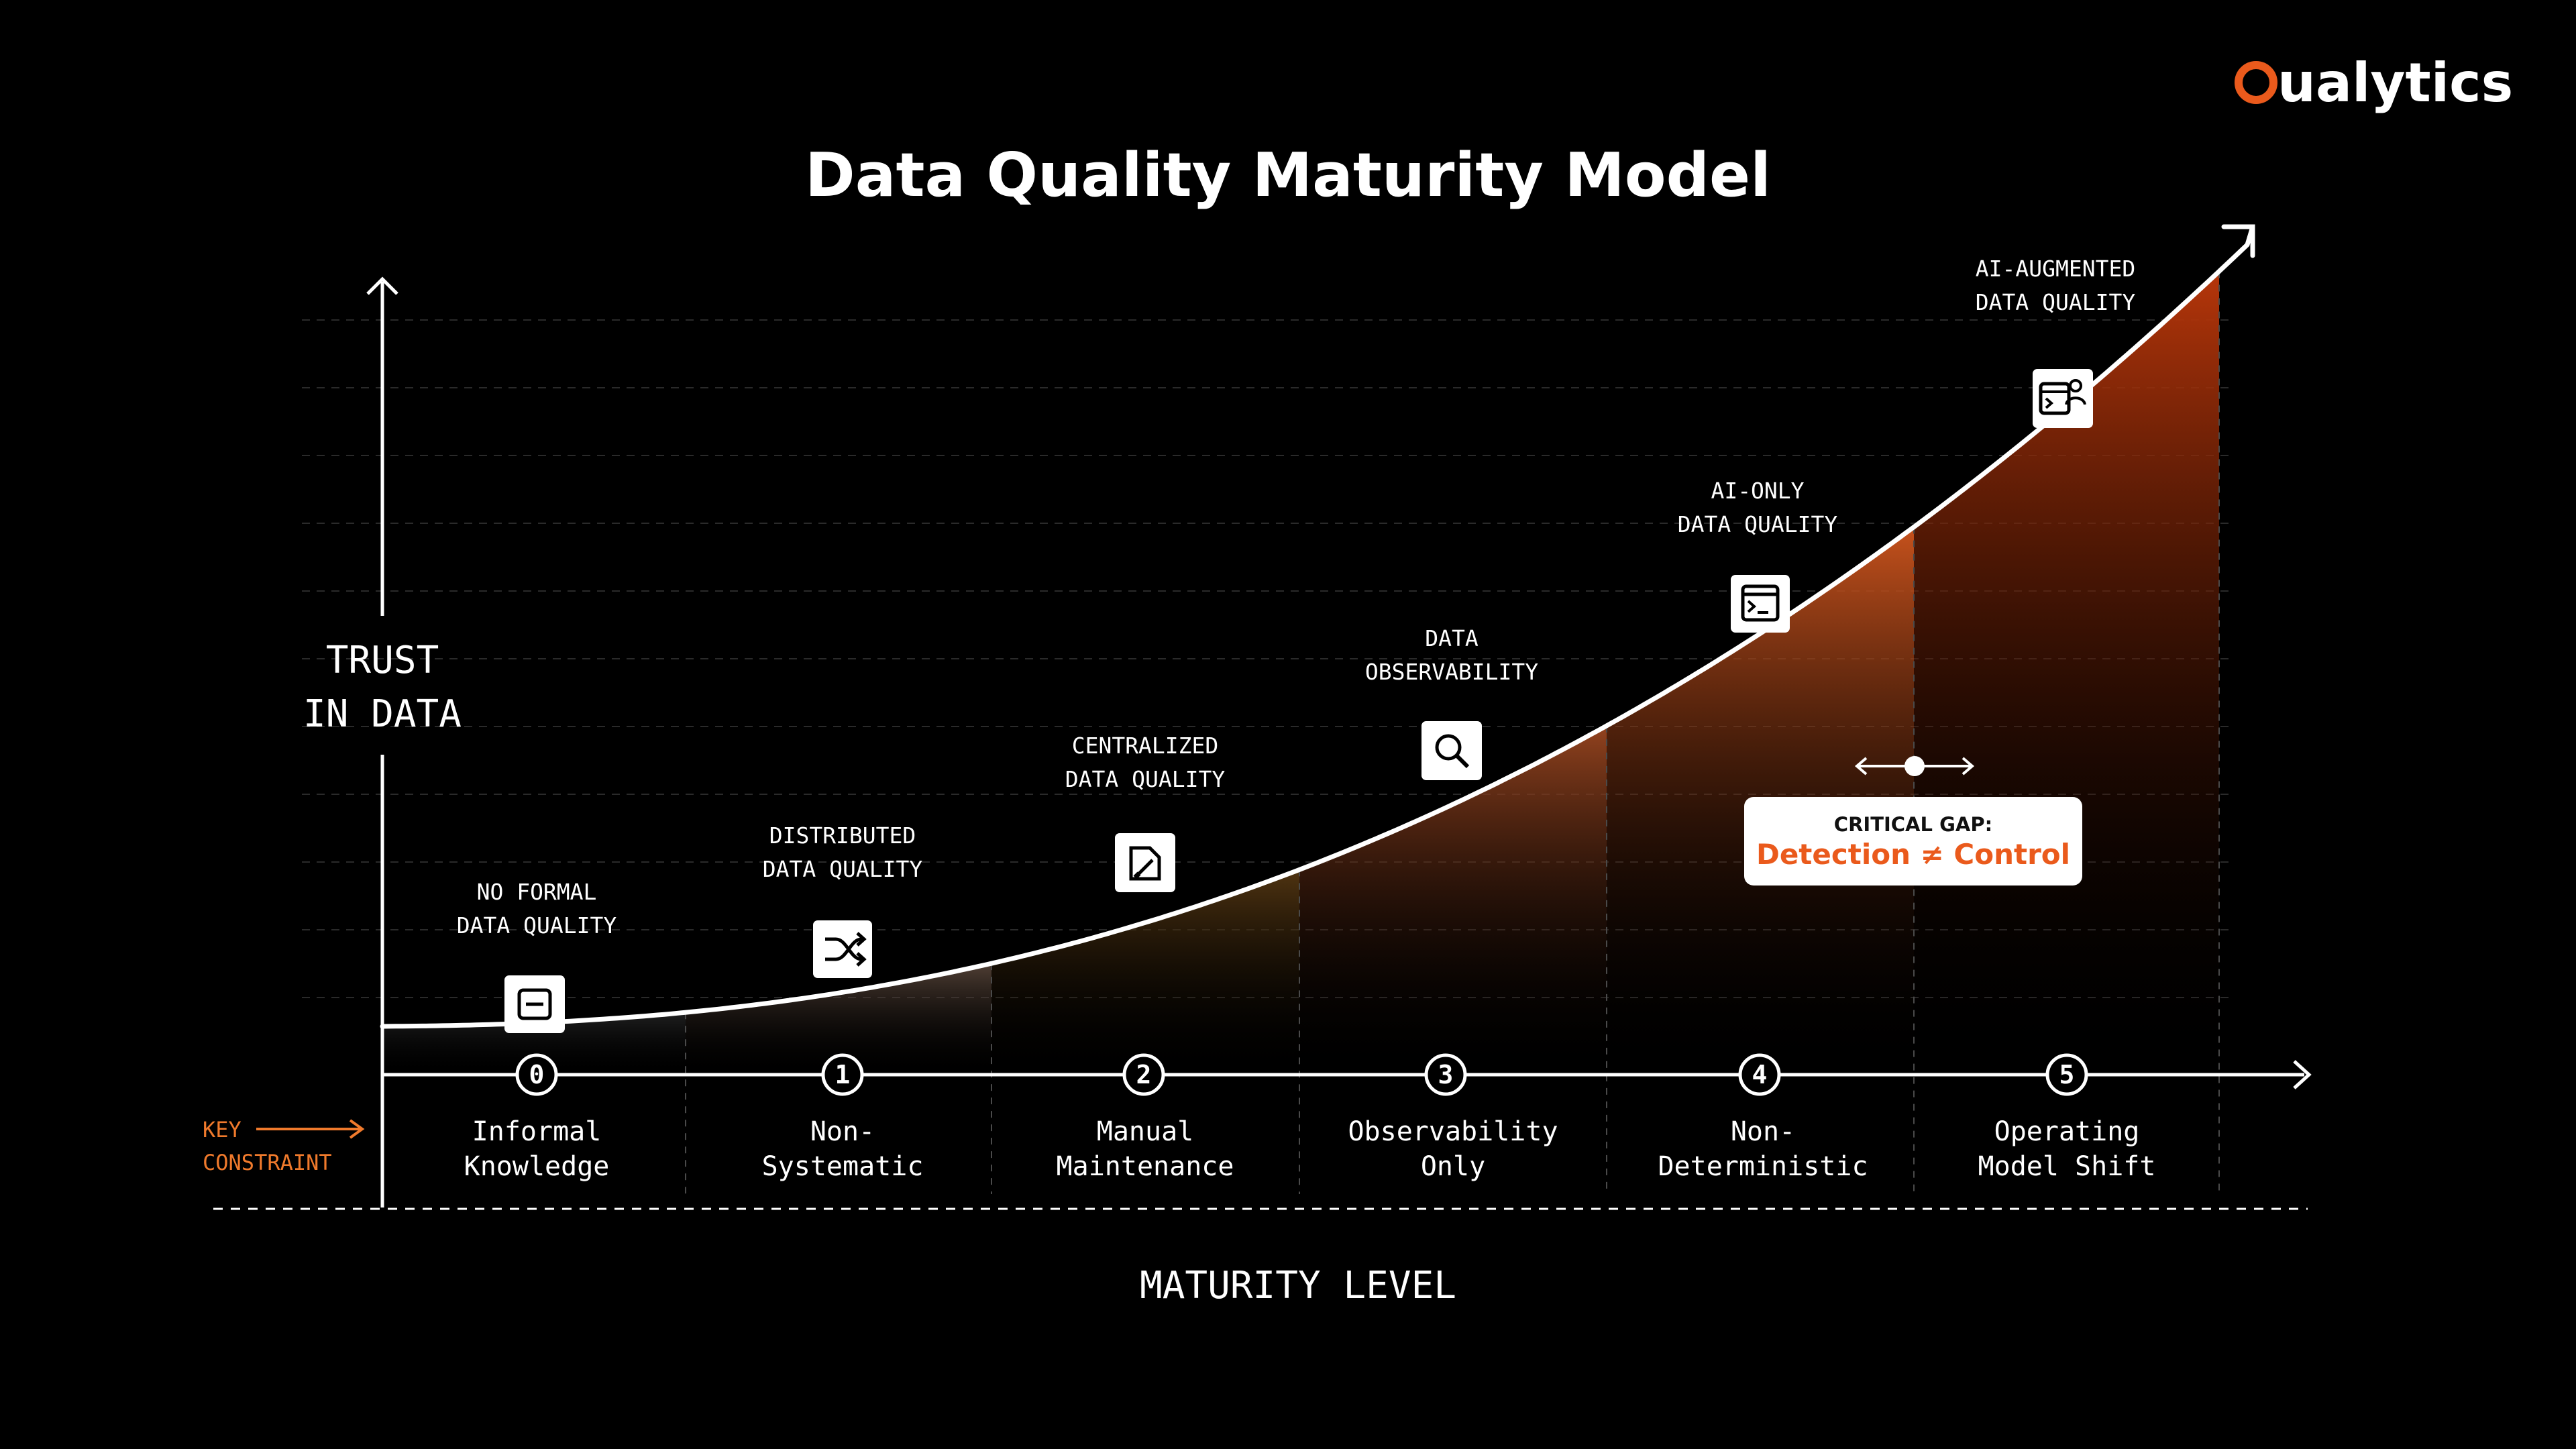 This screenshot has width=2576, height=1449. I want to click on constraint-line-2: Deterministic, so click(1763, 1166).